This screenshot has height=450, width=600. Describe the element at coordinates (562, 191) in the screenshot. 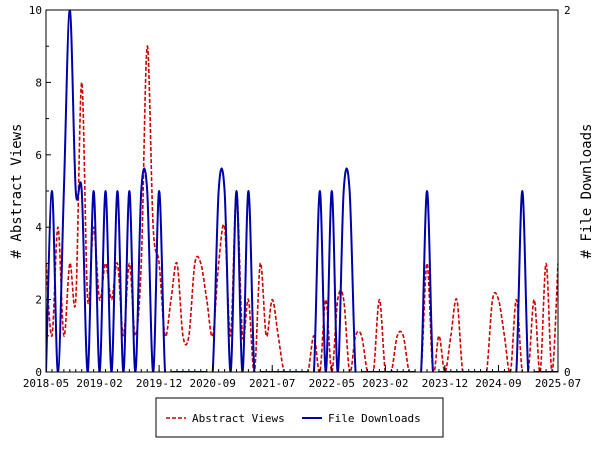

I see `right-axis: 02` at that location.